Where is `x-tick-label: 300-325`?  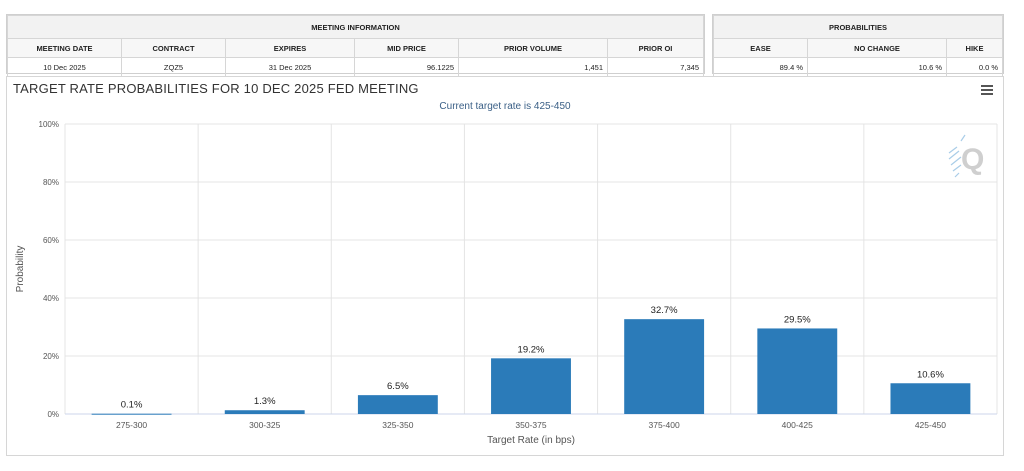 x-tick-label: 300-325 is located at coordinates (264, 425).